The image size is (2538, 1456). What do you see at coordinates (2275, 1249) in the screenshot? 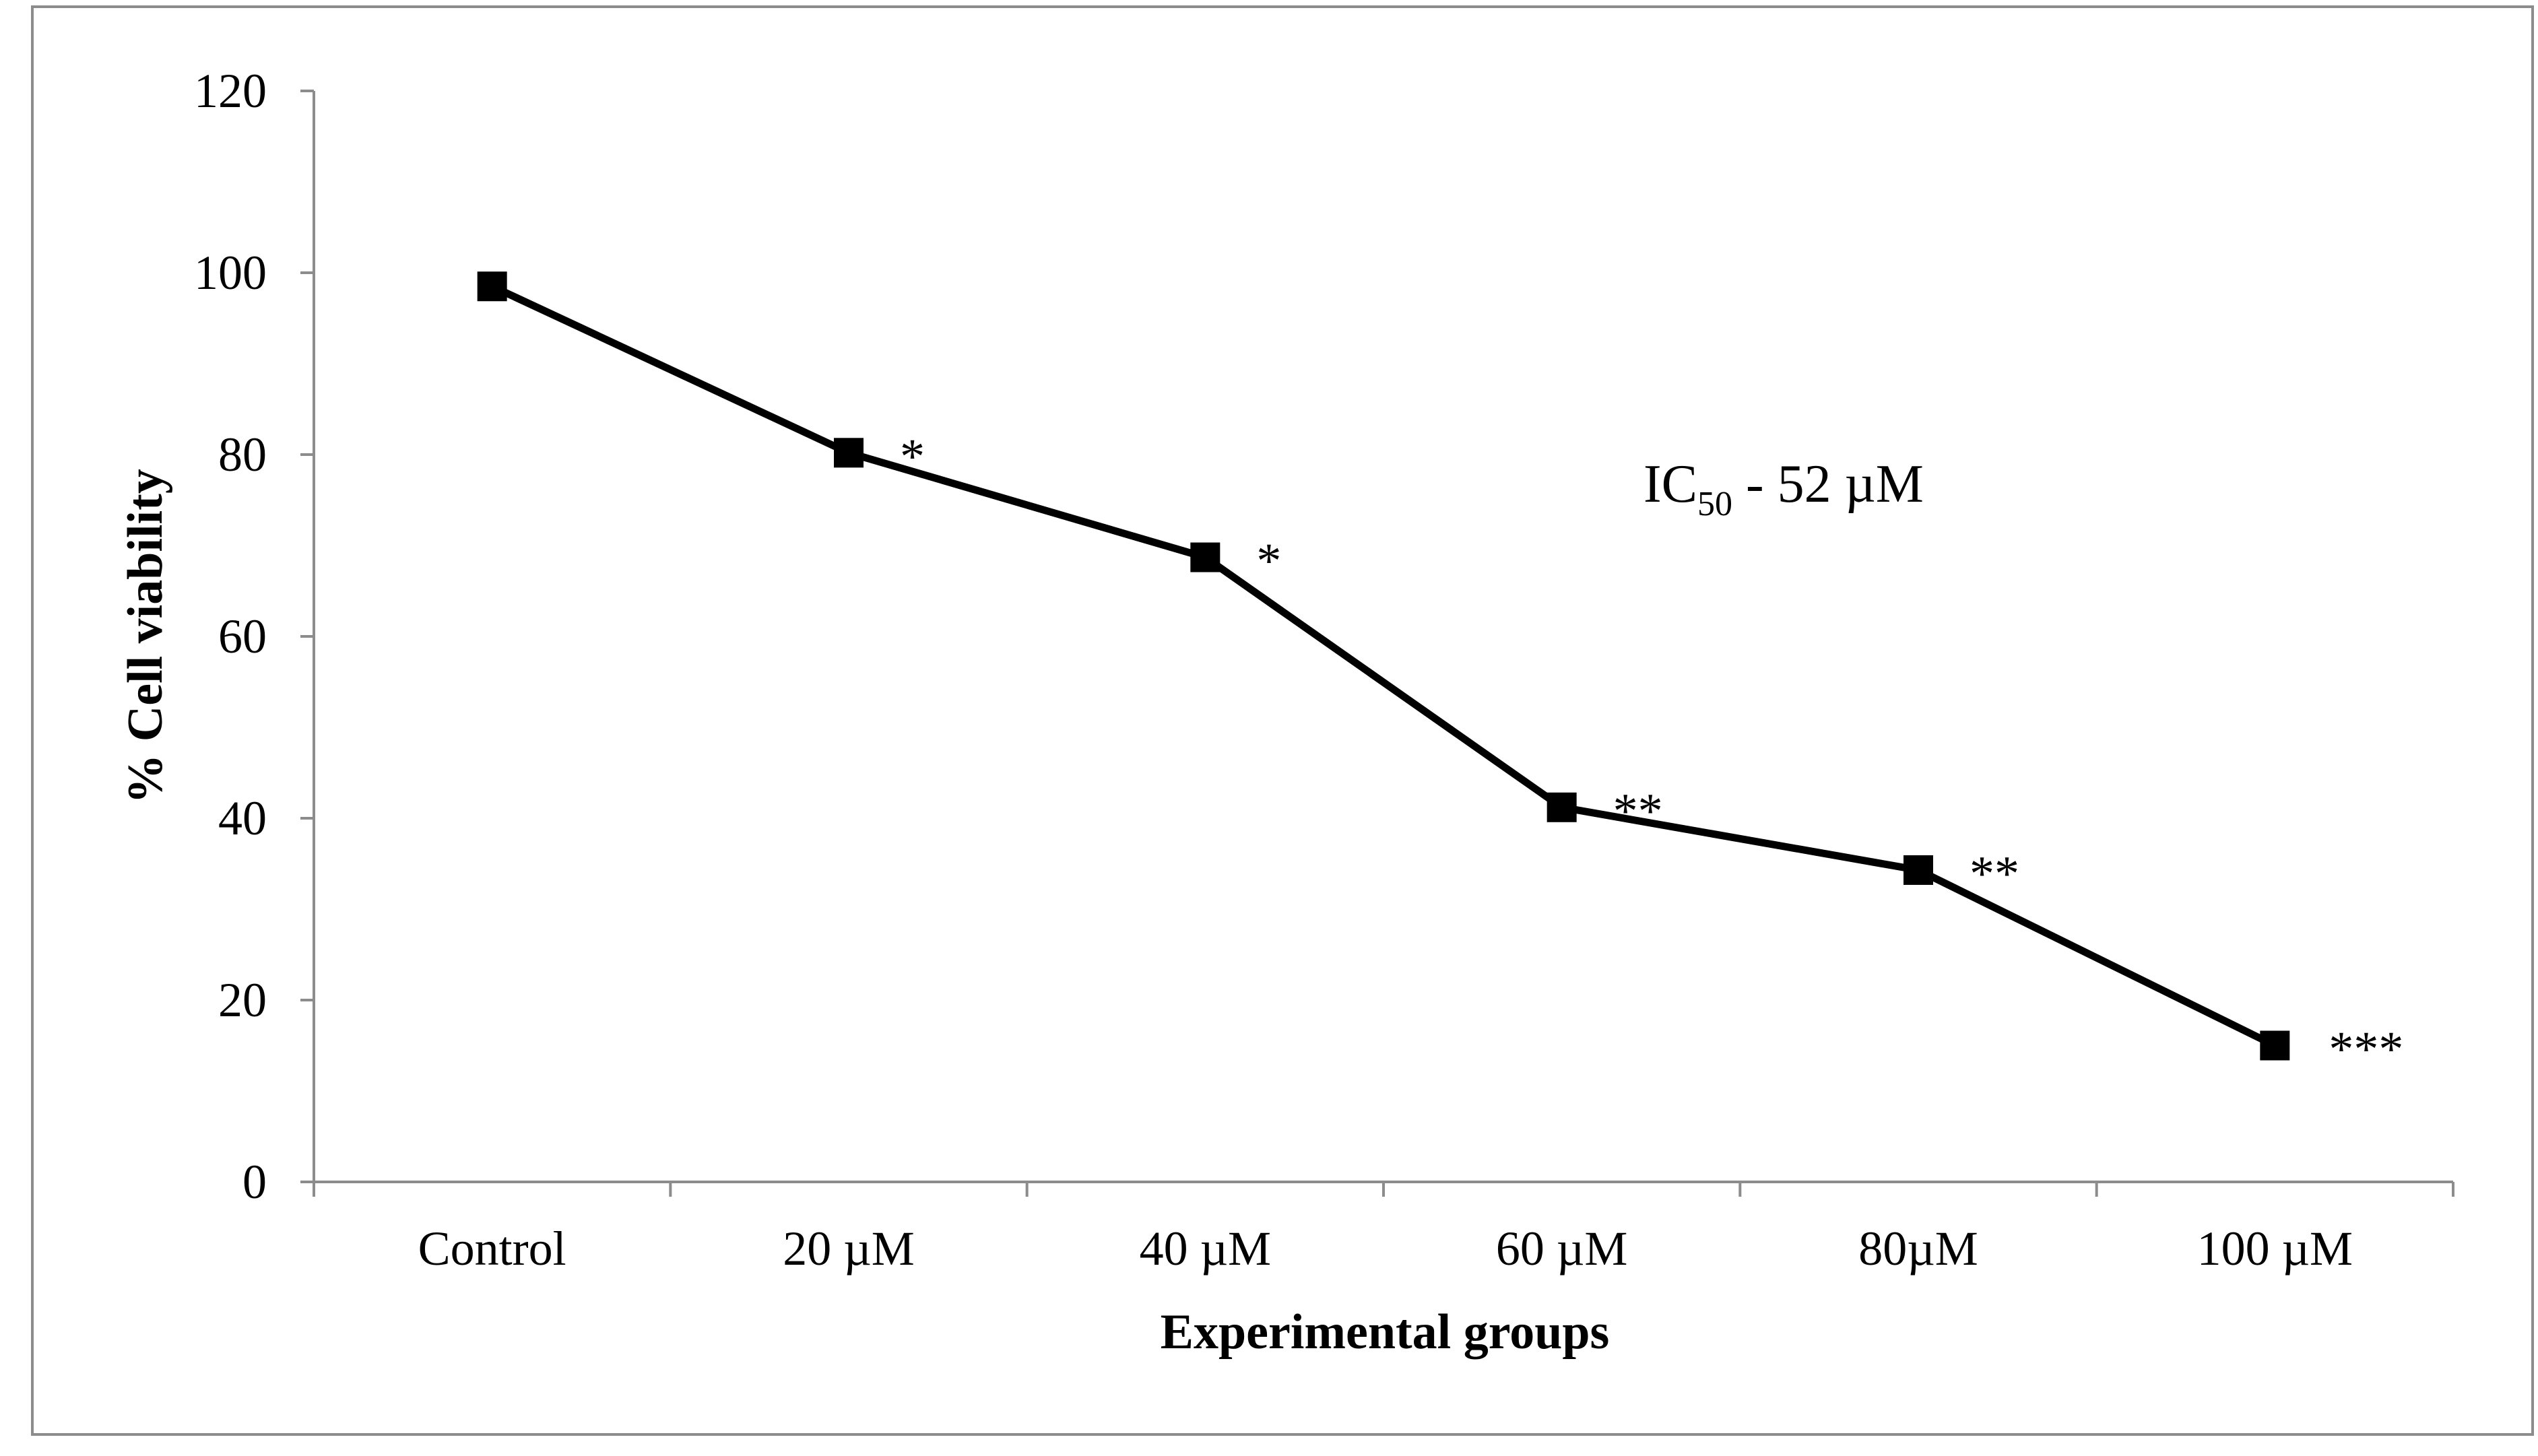
I see `x-tick-label: 100 µM` at bounding box center [2275, 1249].